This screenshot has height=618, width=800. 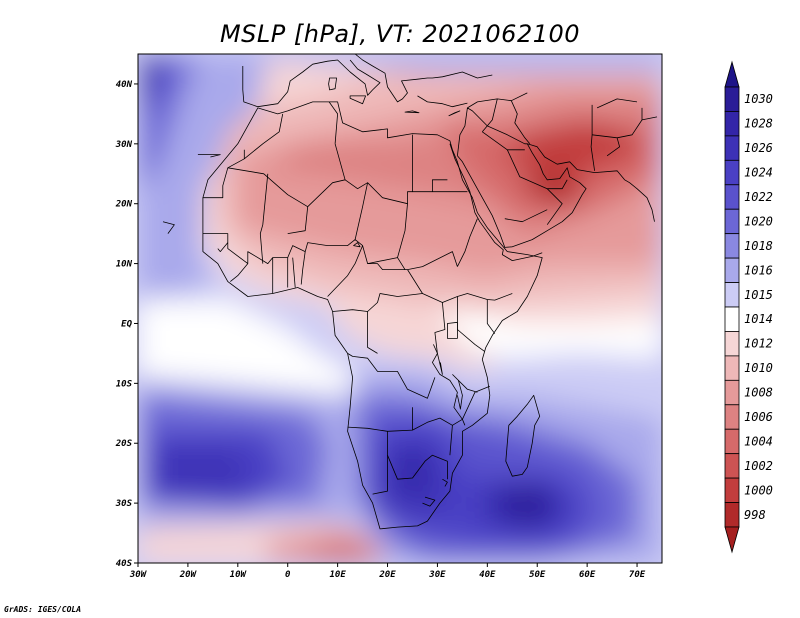 I want to click on colorbar-label: 1008, so click(x=758, y=393).